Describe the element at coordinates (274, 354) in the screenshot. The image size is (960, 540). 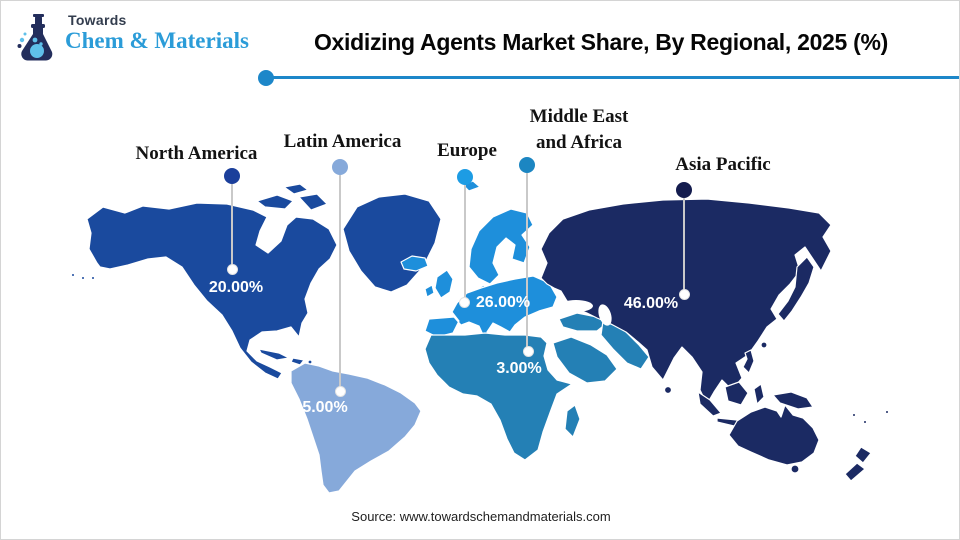
I see `map-shape-cuba` at that location.